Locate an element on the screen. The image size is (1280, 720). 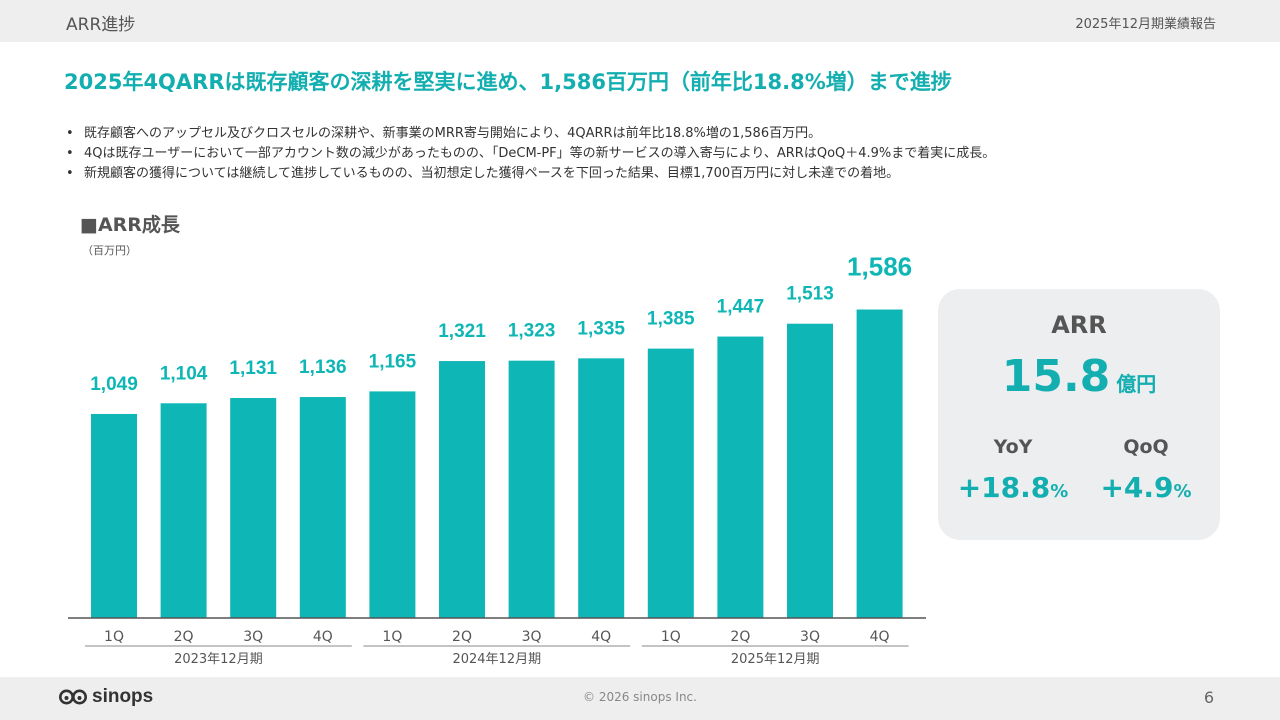
x-group-label: 2025年12月期 is located at coordinates (775, 659).